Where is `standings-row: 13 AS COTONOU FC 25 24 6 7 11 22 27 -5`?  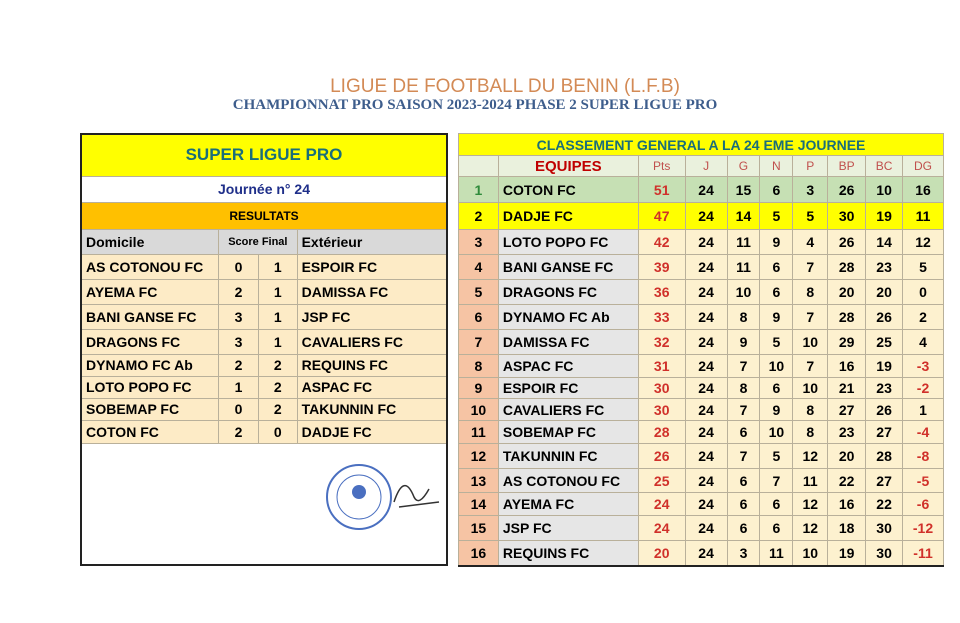 standings-row: 13 AS COTONOU FC 25 24 6 7 11 22 27 -5 is located at coordinates (701, 480).